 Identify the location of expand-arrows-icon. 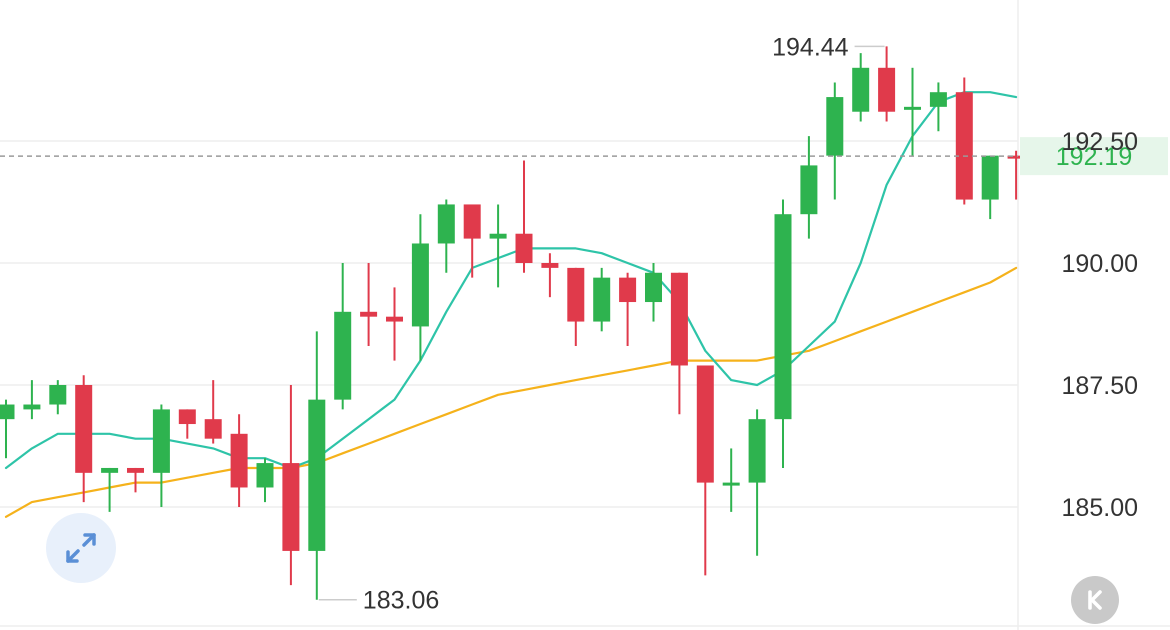
(81, 548).